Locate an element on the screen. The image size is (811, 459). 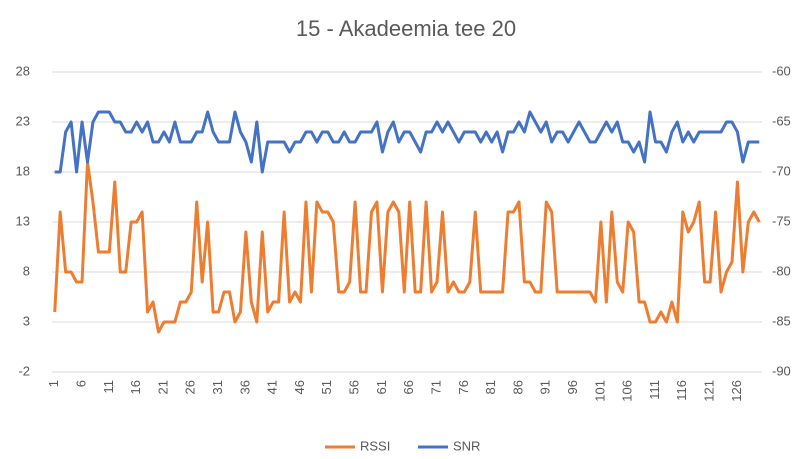
x-tick-label: 96 is located at coordinates (572, 387).